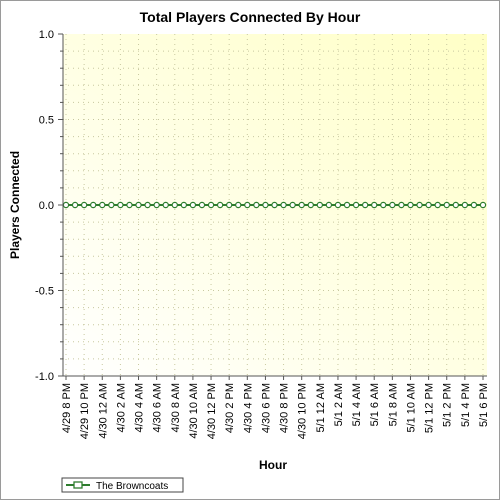 The width and height of the screenshot is (500, 500). Describe the element at coordinates (466, 405) in the screenshot. I see `x-tick-label: 5/1 4 PM` at that location.